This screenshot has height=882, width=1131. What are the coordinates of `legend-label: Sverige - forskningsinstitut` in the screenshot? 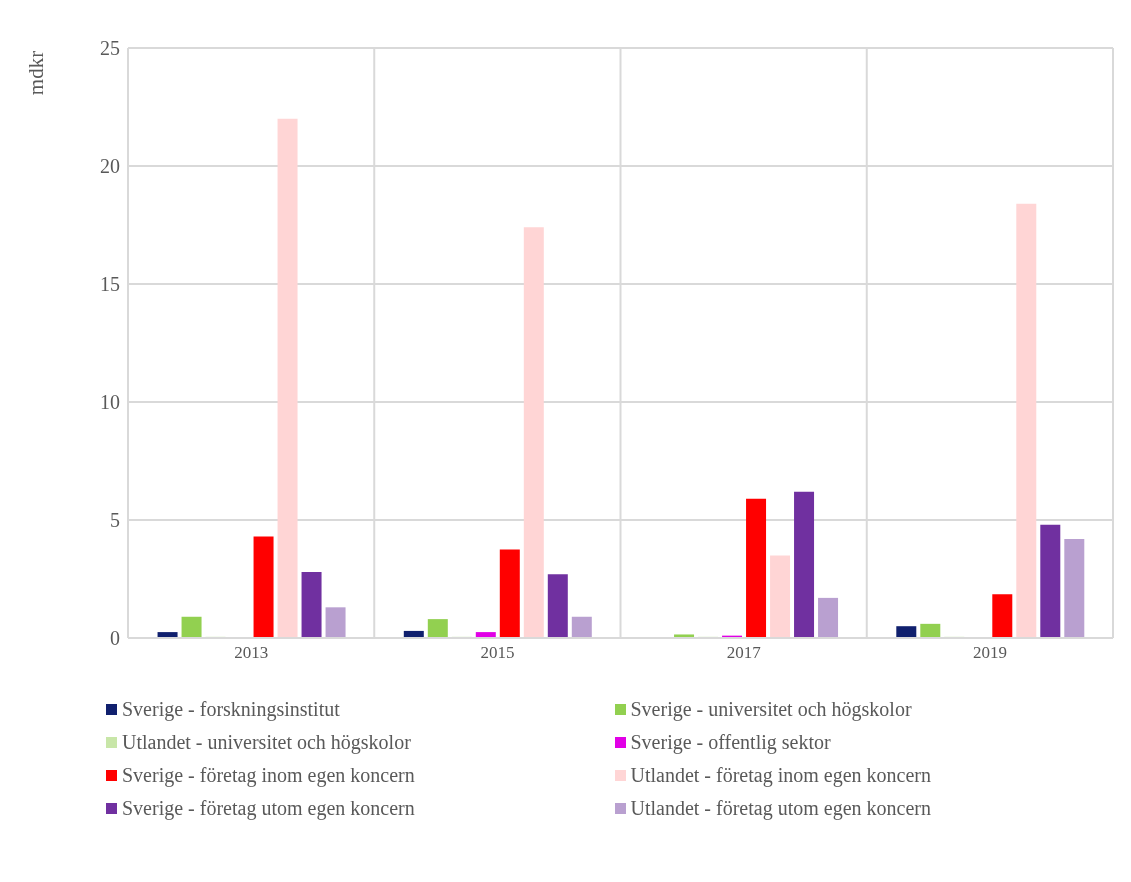 It's located at (231, 709).